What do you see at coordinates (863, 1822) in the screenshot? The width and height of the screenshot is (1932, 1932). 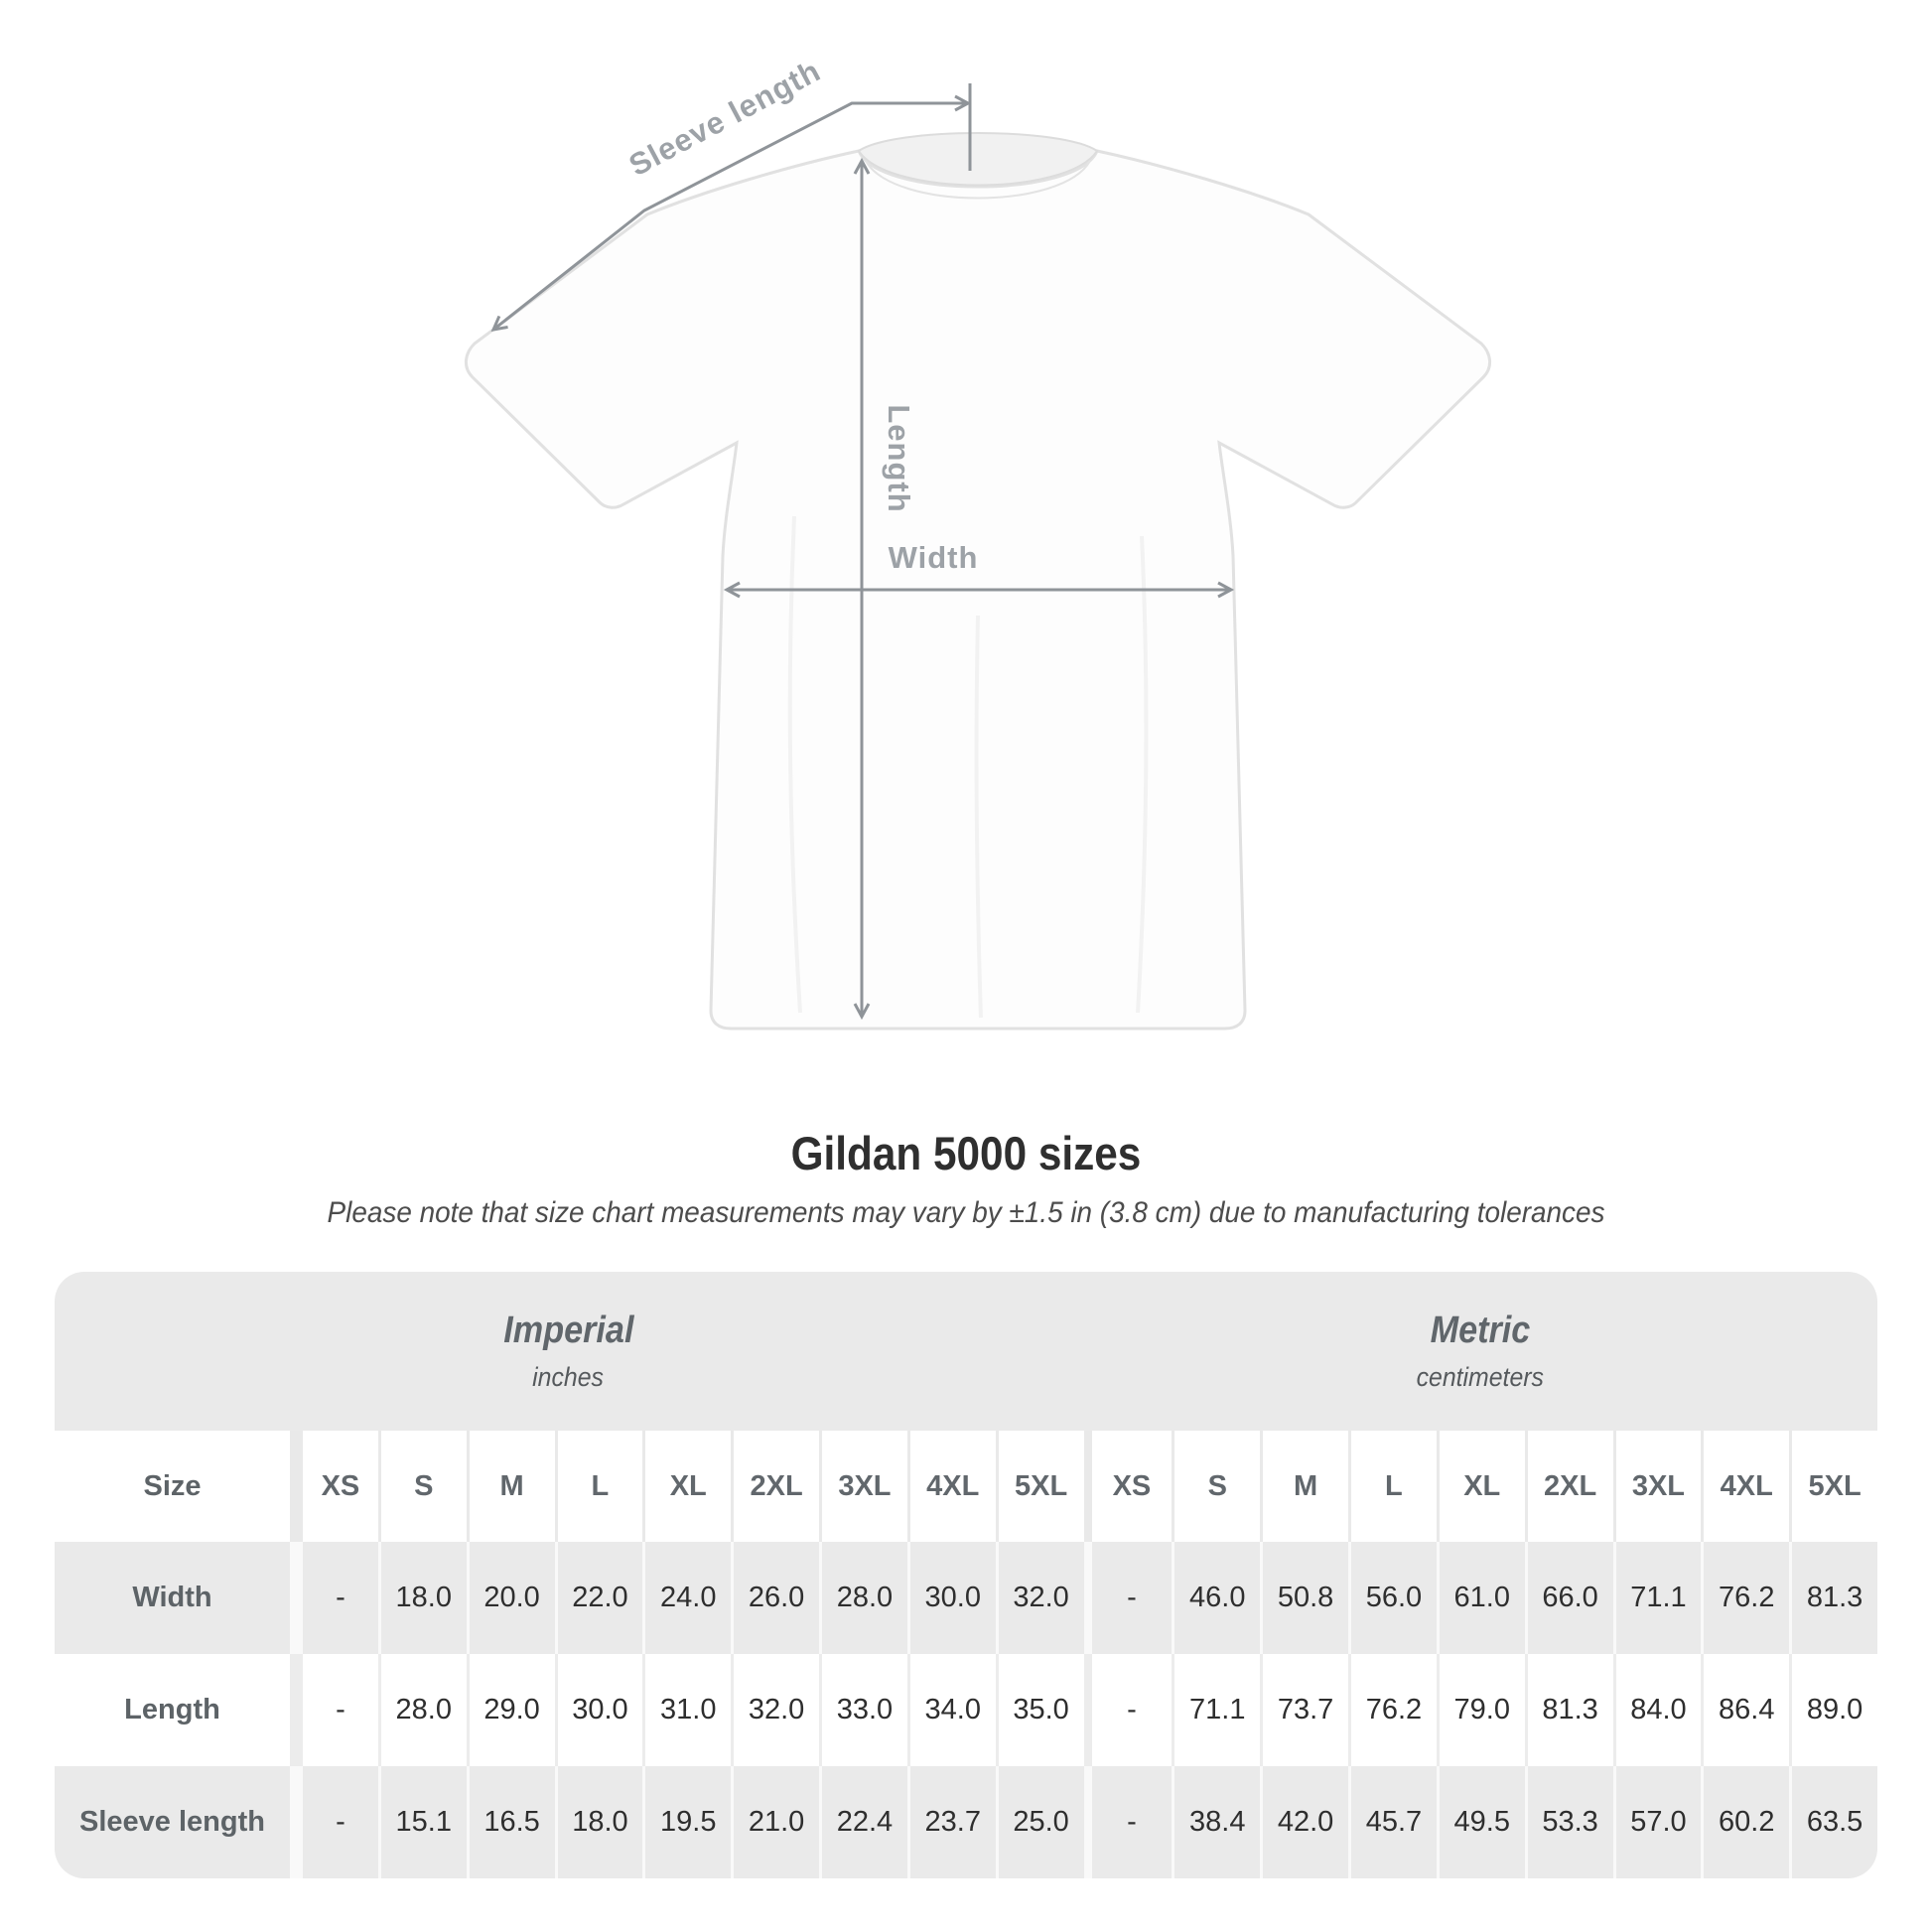 I see `value-cell: 22.4` at bounding box center [863, 1822].